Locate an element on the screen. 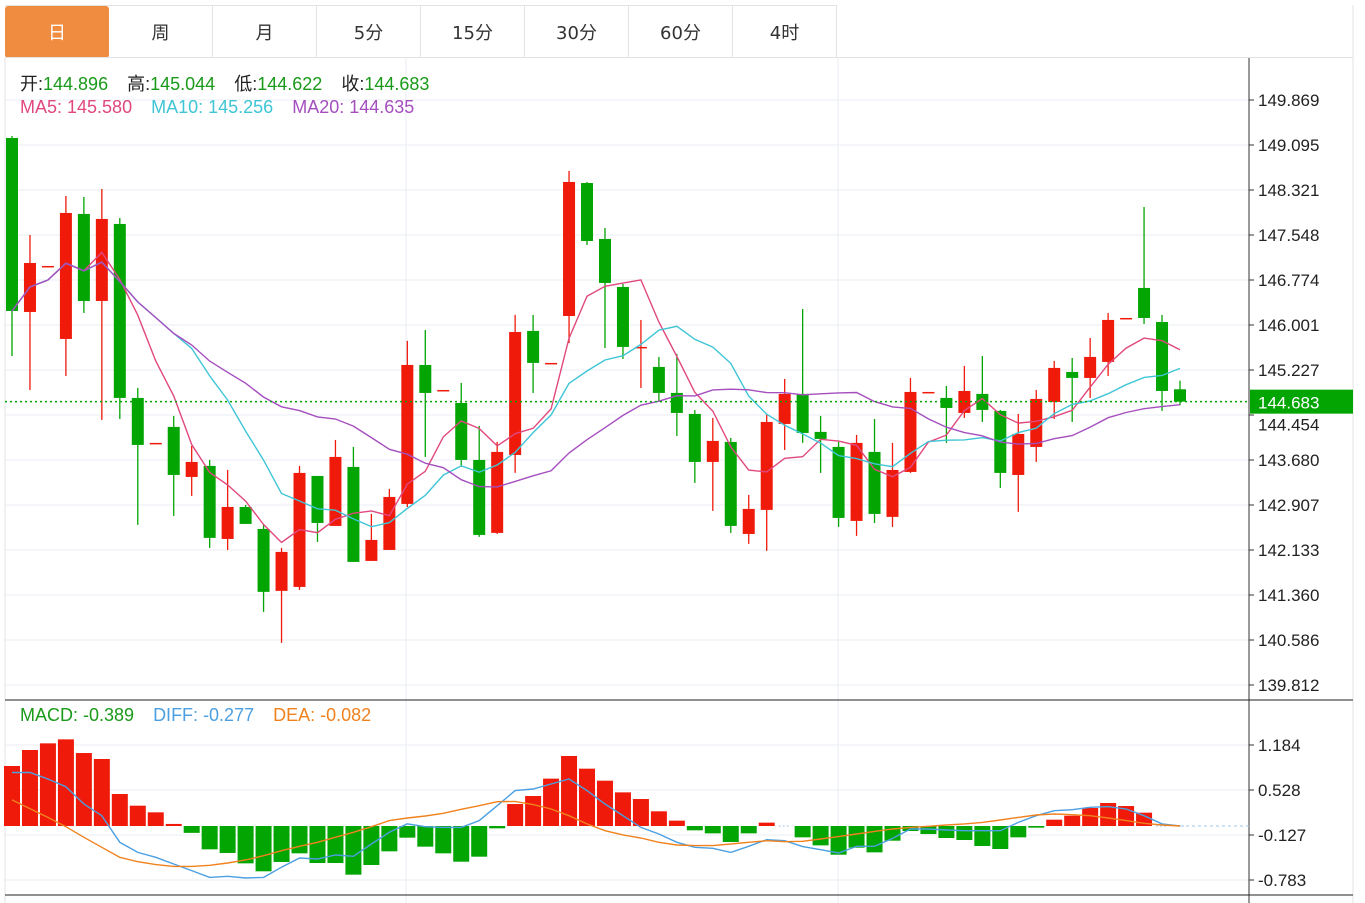 The width and height of the screenshot is (1365, 903). tab-3: 月 is located at coordinates (265, 32).